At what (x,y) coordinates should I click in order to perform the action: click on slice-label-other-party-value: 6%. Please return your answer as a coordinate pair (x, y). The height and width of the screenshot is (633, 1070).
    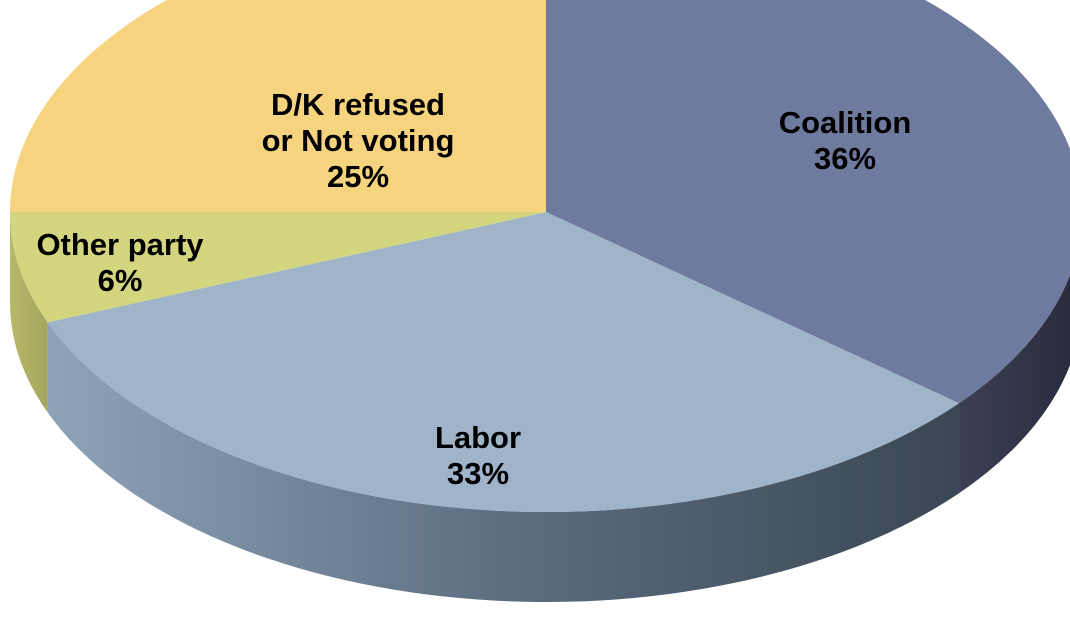
    Looking at the image, I should click on (120, 280).